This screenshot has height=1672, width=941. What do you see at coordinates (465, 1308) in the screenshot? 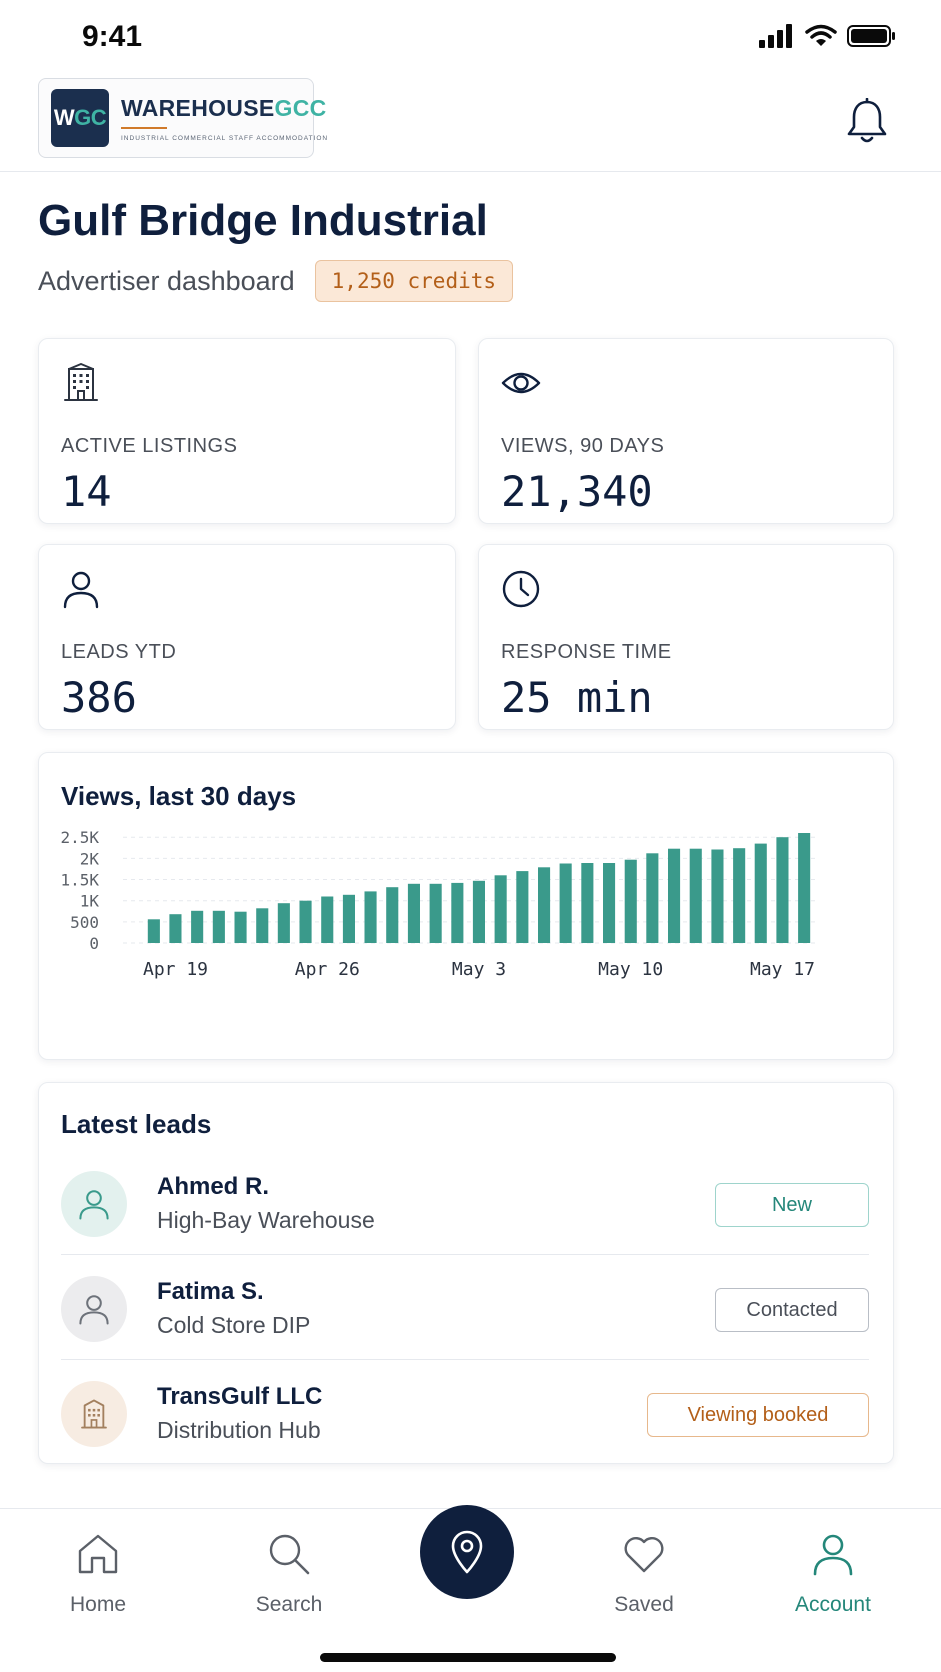
I see `lead-row: Fatima S. Cold Store DIP Contacted` at bounding box center [465, 1308].